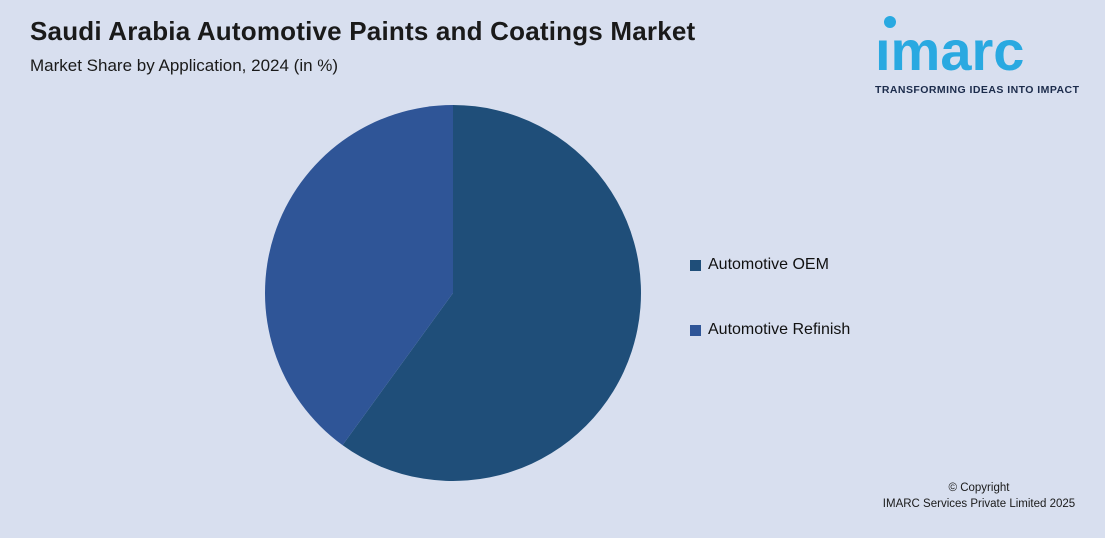  I want to click on legend-label-automotive-oem: Automotive OEM, so click(768, 264).